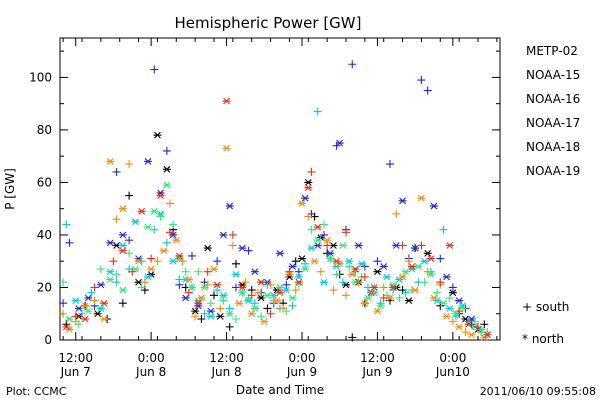 The image size is (600, 400). Describe the element at coordinates (44, 287) in the screenshot. I see `y-tick-label: 20` at that location.